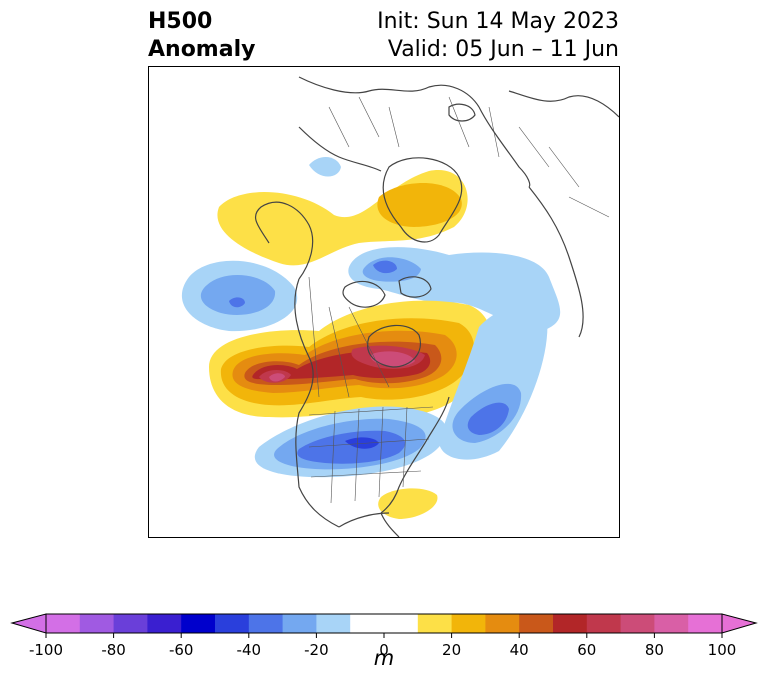 This screenshot has height=684, width=768. I want to click on map-title: H500 Anomaly, so click(201, 36).